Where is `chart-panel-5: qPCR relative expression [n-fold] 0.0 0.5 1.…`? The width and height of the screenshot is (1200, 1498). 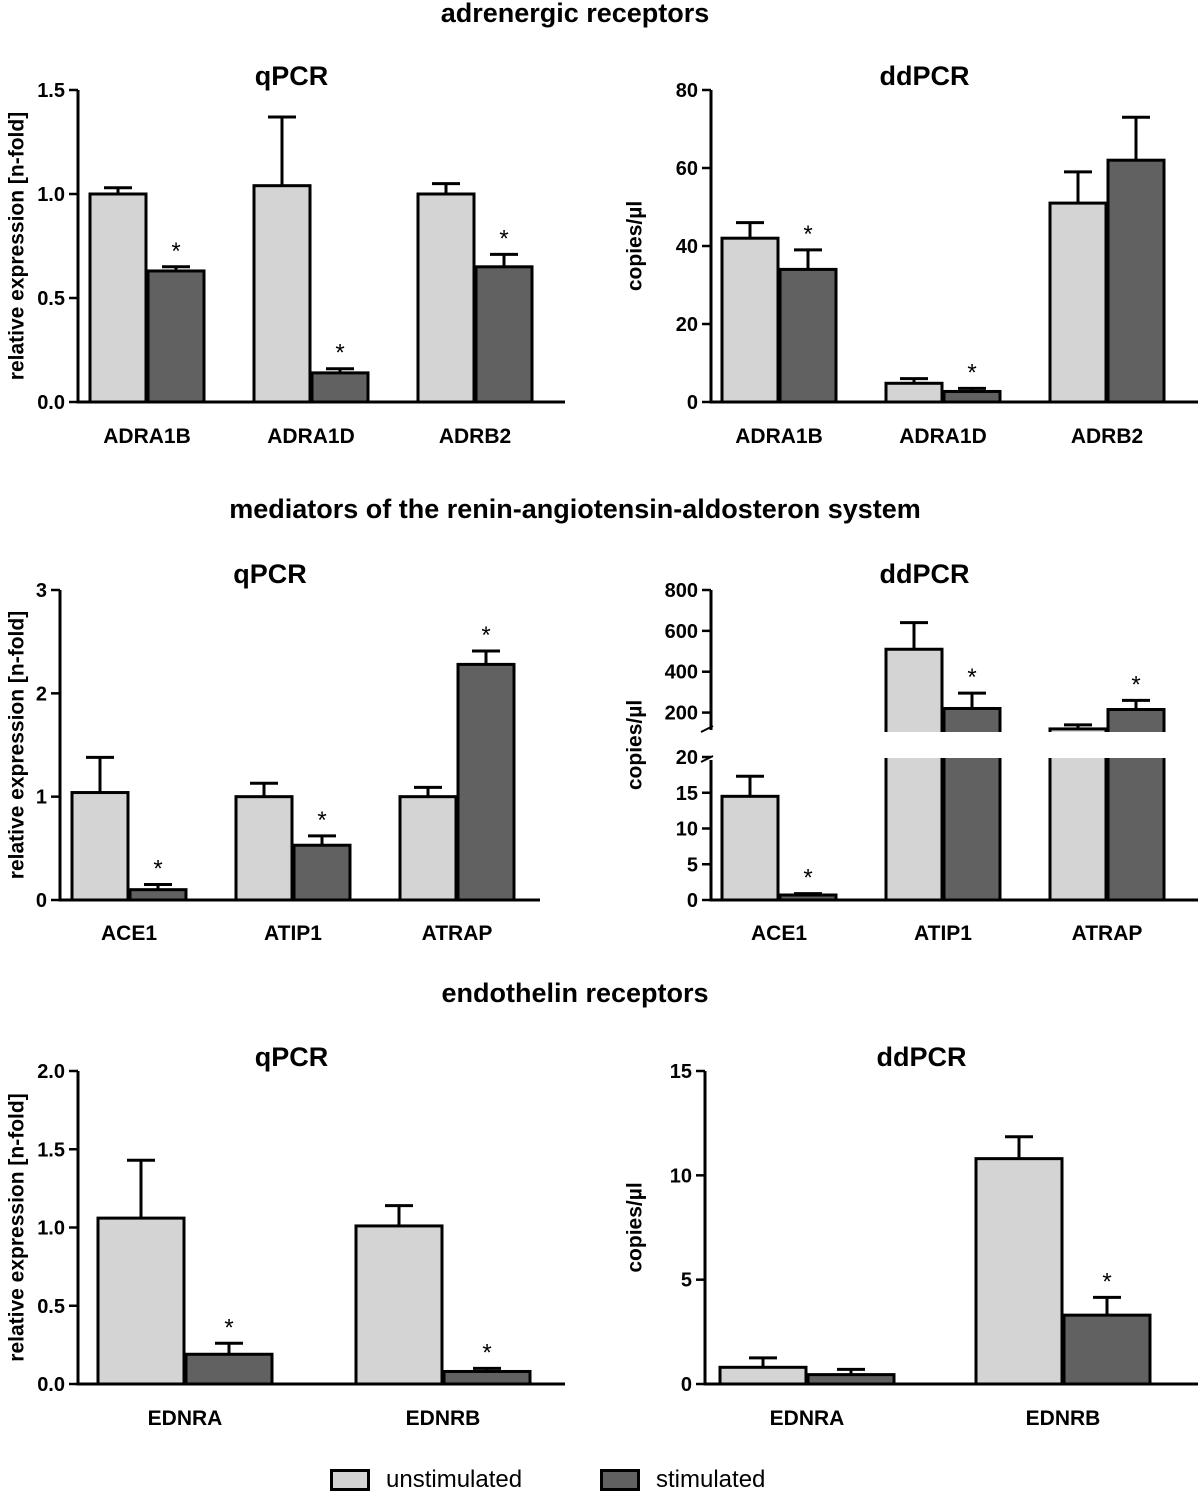
chart-panel-5: qPCR relative expression [n-fold] 0.0 0.5 1.… is located at coordinates (285, 1236).